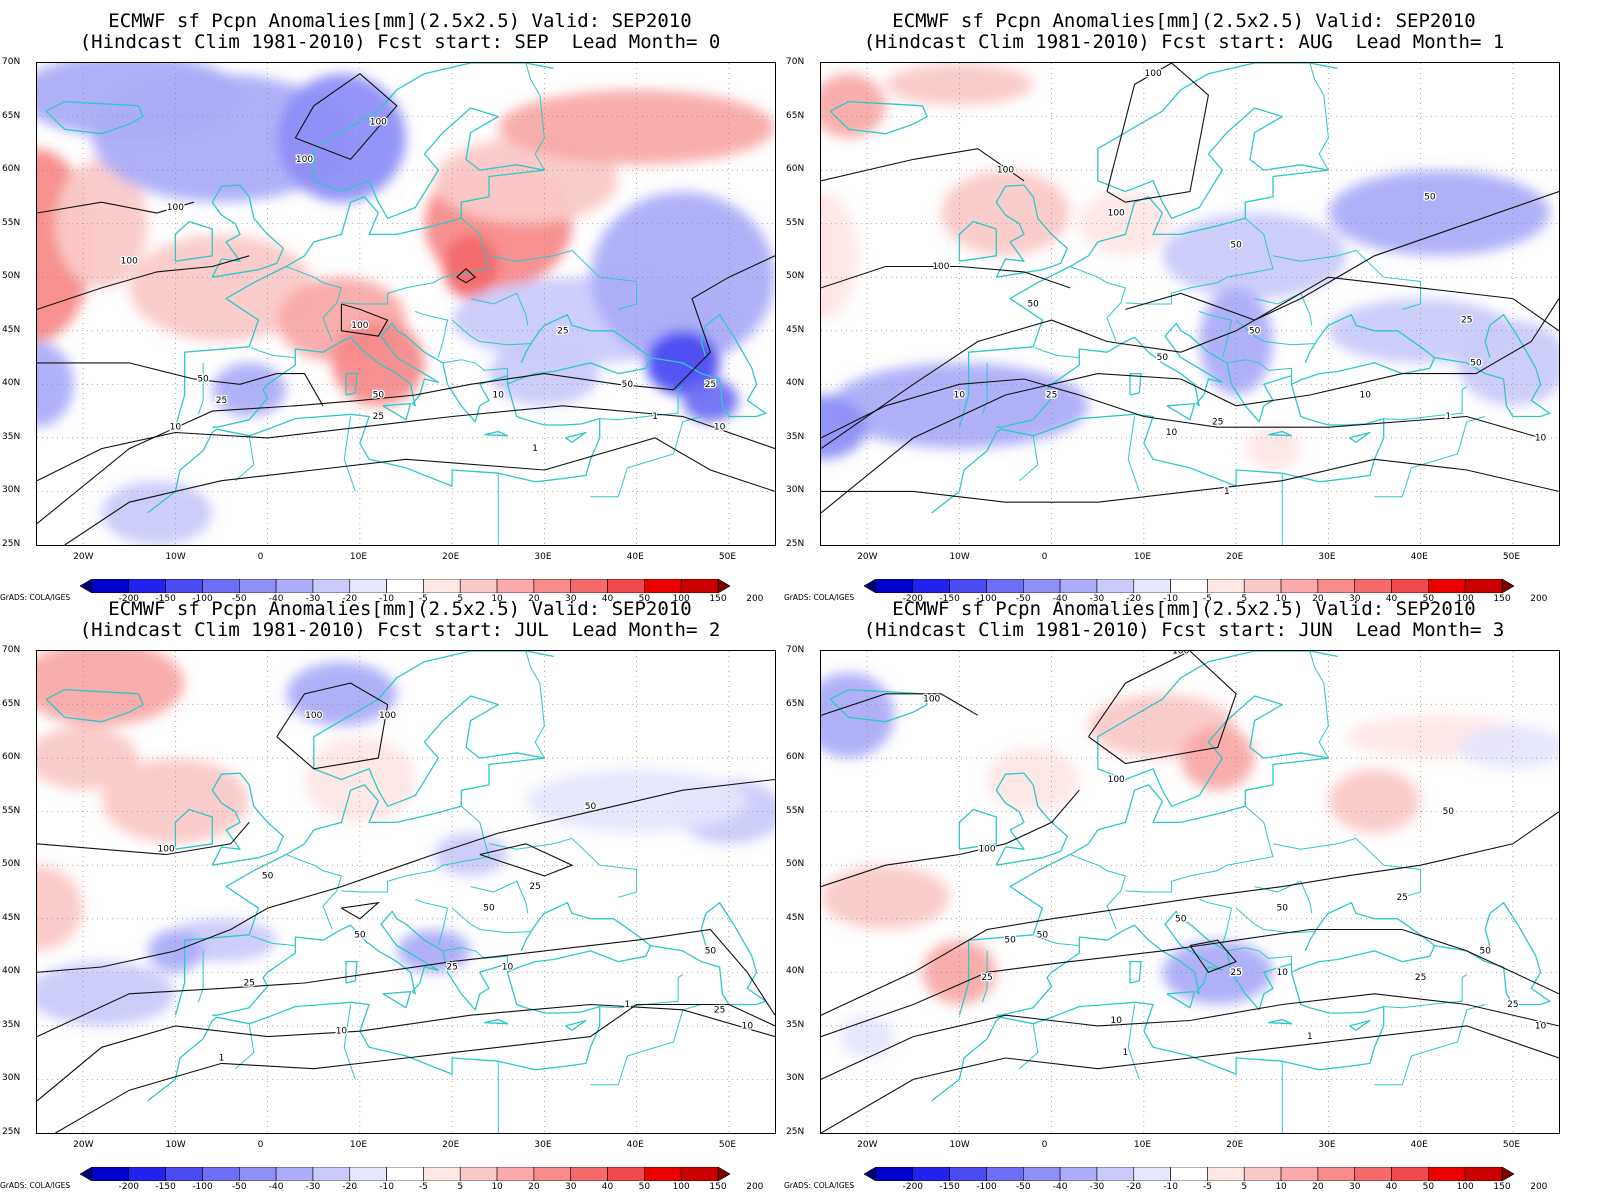 This screenshot has width=1600, height=1200. Describe the element at coordinates (35, 597) in the screenshot. I see `grads-credit: GrADS: COLA/IGES` at that location.